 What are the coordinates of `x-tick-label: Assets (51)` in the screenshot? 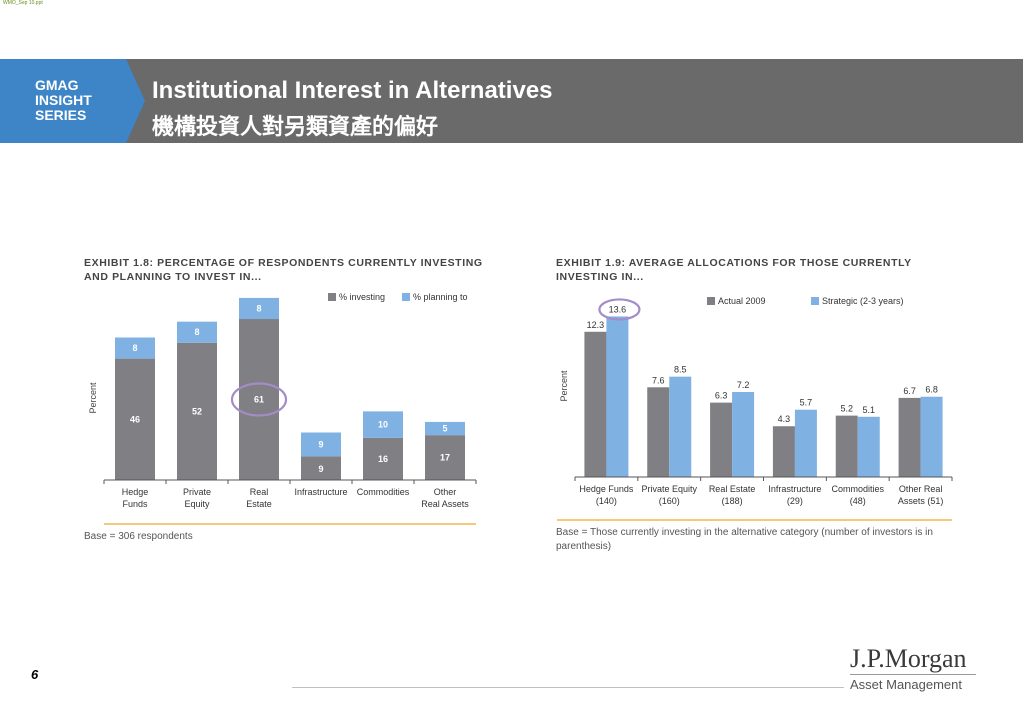 It's located at (921, 501).